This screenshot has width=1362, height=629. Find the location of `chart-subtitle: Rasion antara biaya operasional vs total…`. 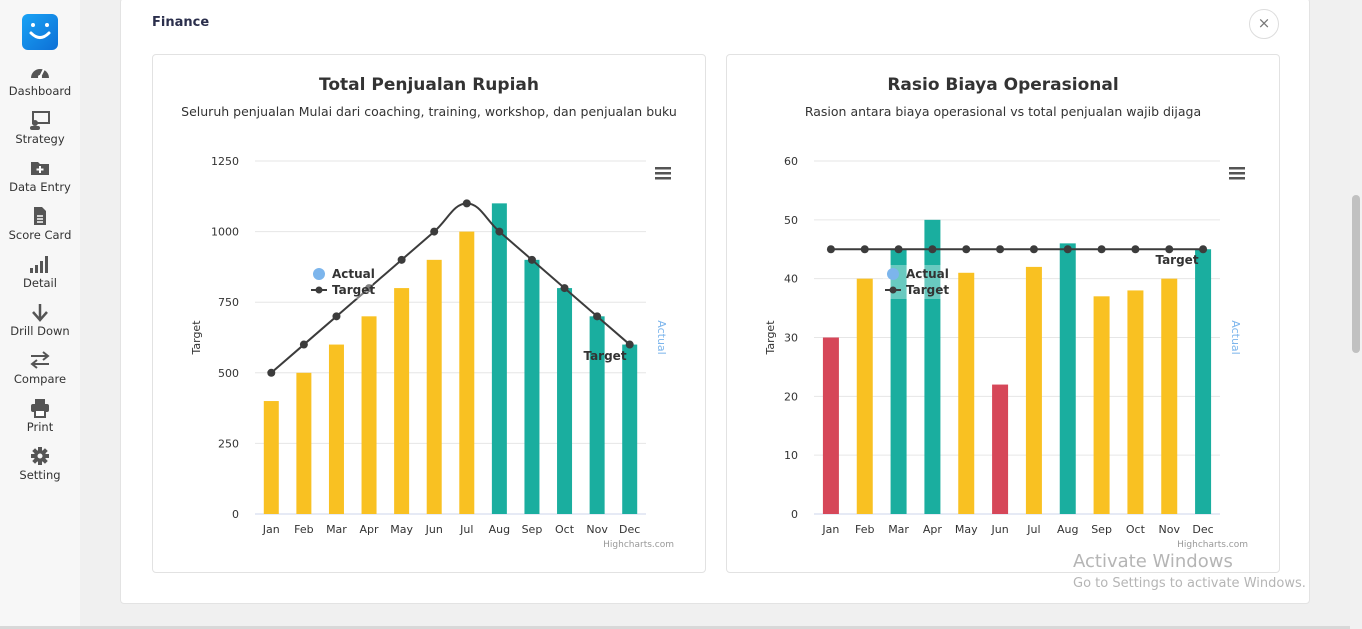

chart-subtitle: Rasion antara biaya operasional vs total… is located at coordinates (1003, 111).